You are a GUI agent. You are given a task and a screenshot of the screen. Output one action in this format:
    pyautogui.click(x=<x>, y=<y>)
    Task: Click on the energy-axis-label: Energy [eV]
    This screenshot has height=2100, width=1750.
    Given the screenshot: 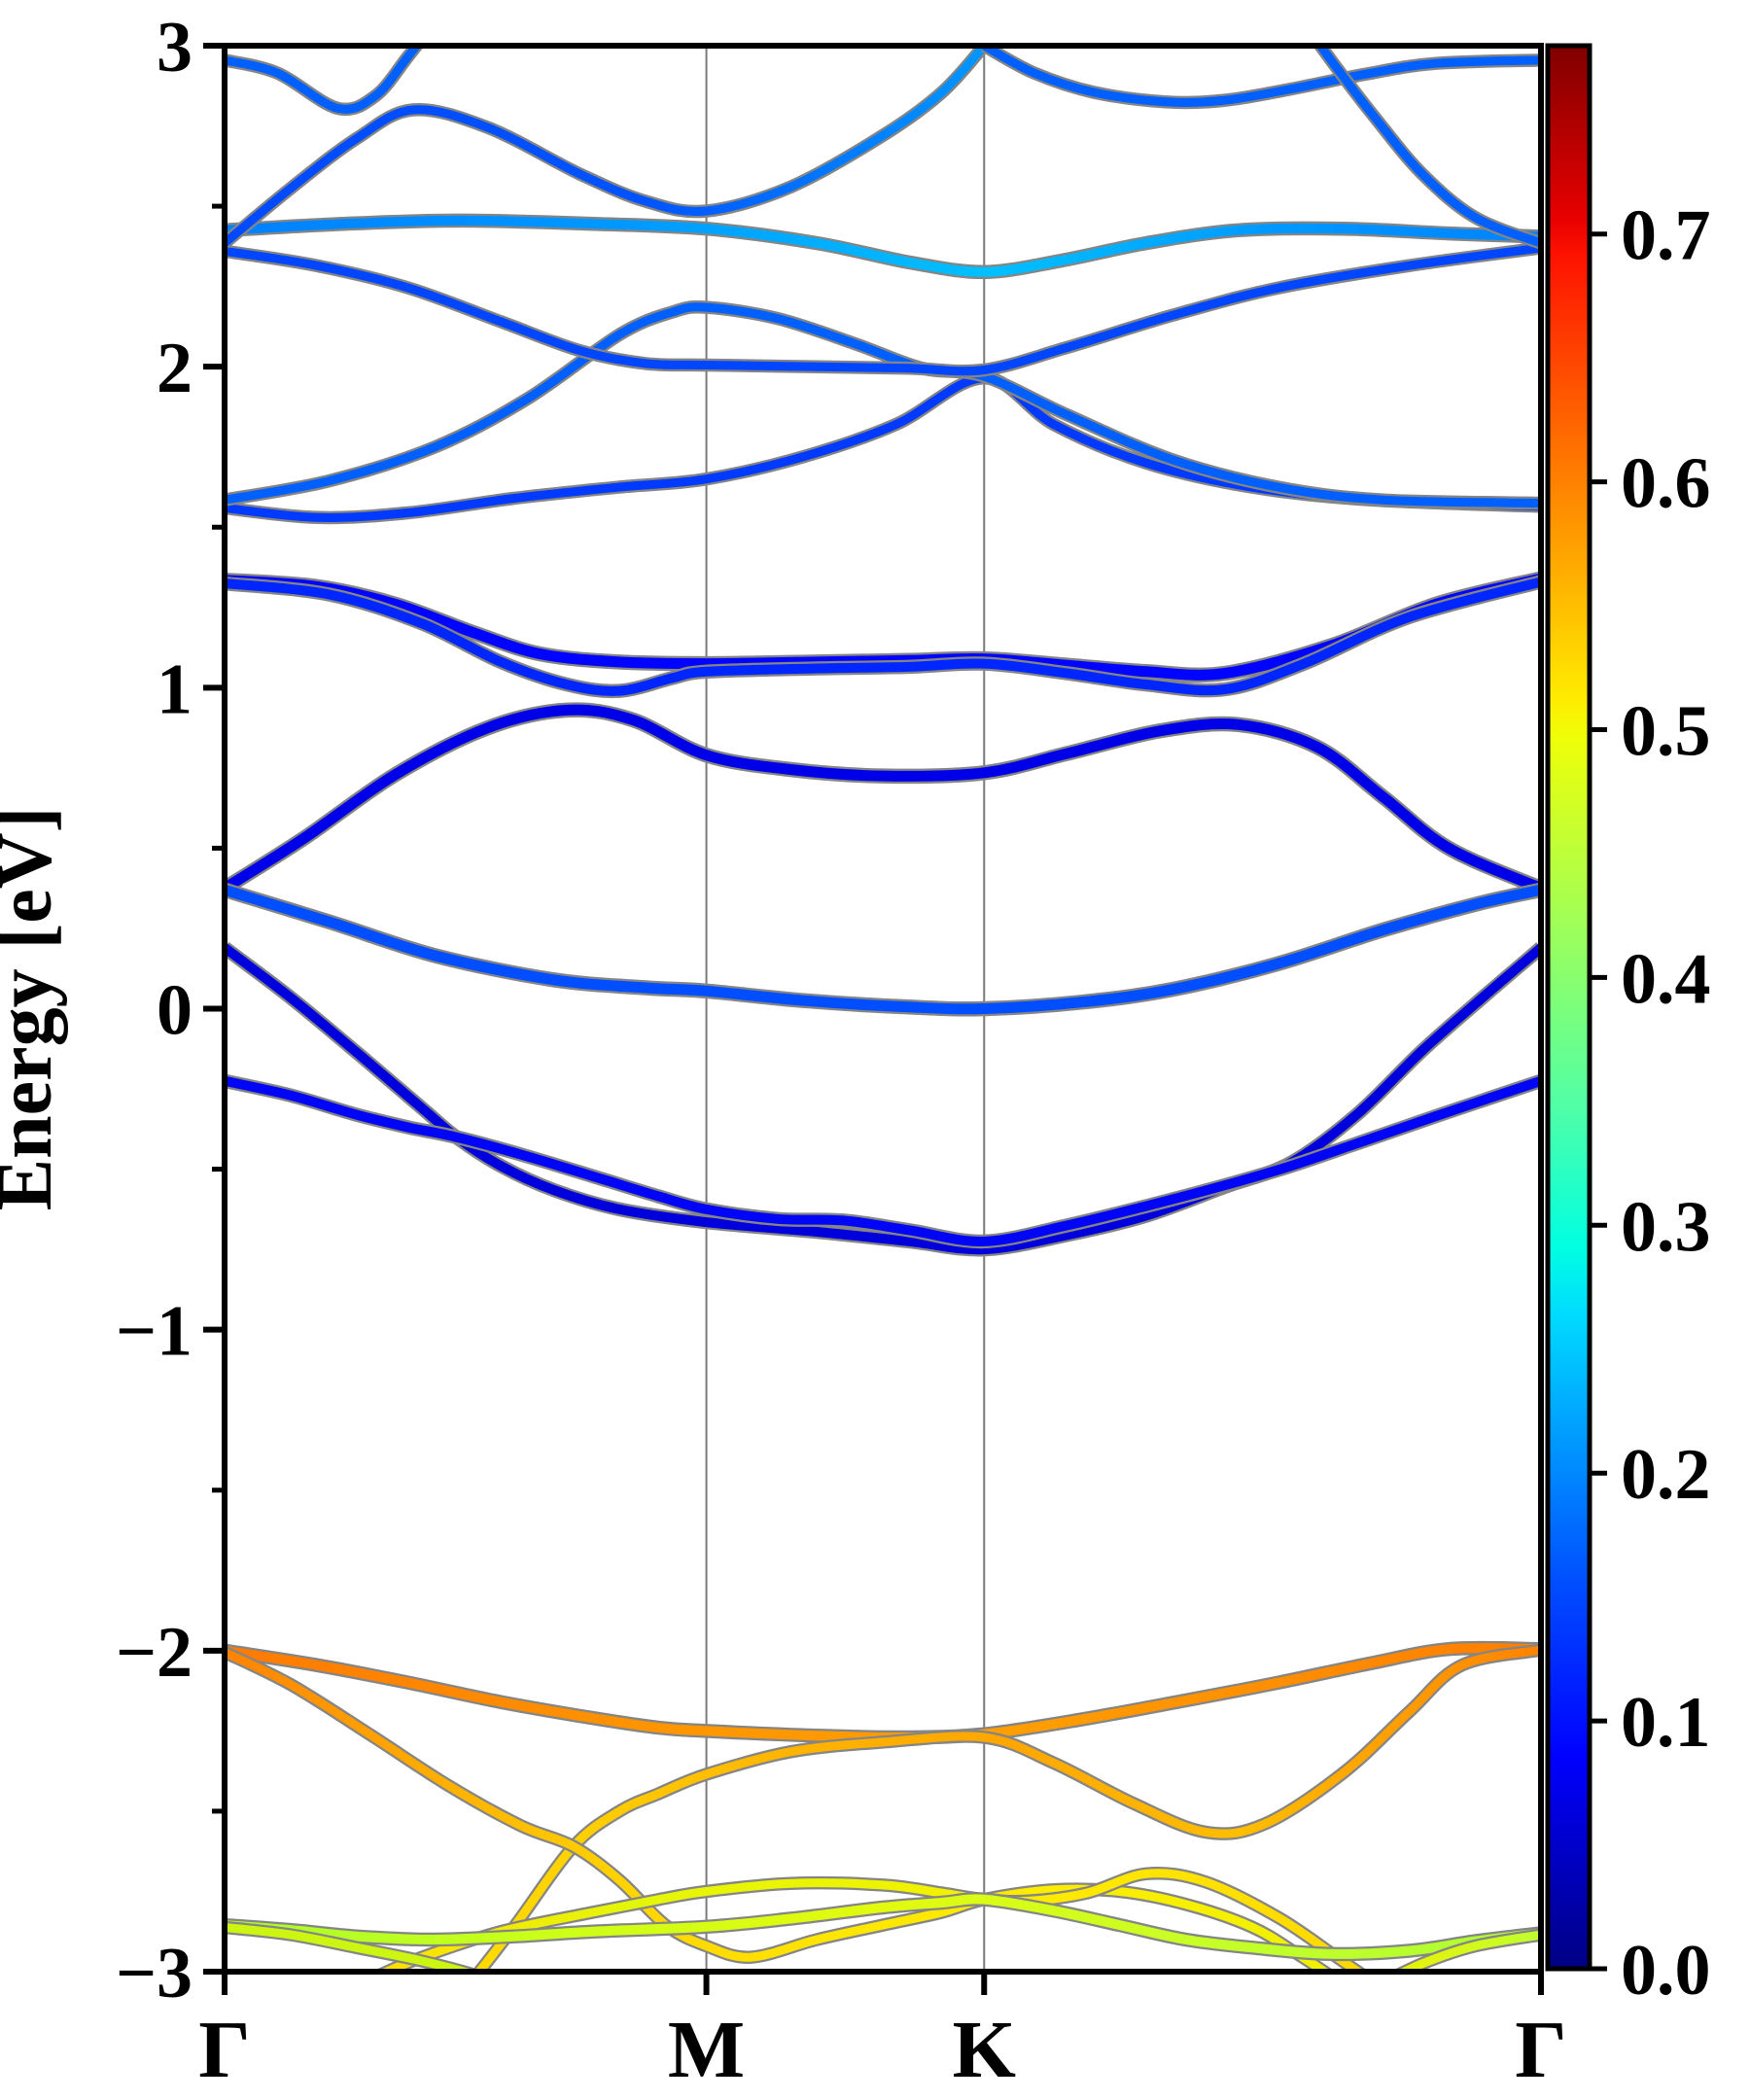 What is the action you would take?
    pyautogui.click(x=34, y=1008)
    